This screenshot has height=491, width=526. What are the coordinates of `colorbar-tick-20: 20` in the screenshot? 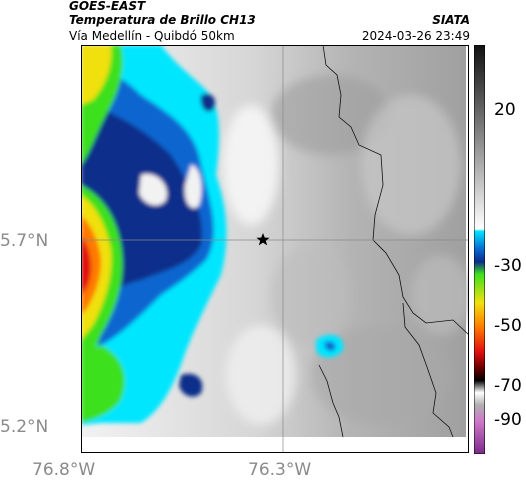 It's located at (505, 110).